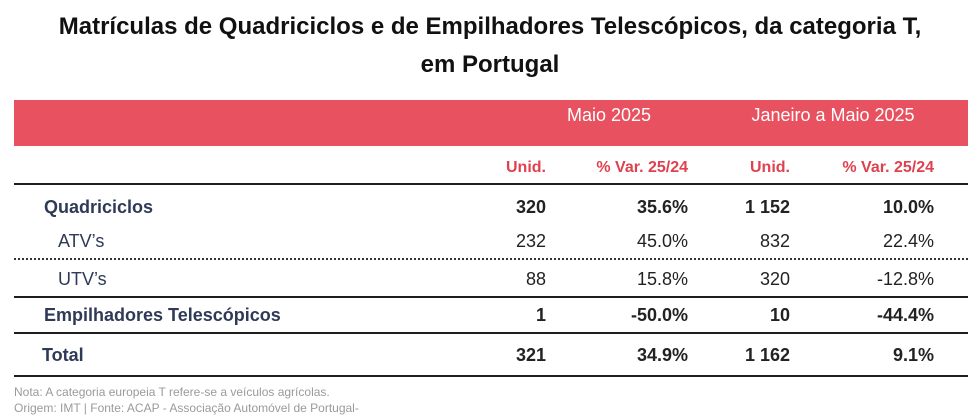 Image resolution: width=980 pixels, height=415 pixels. What do you see at coordinates (767, 355) in the screenshot?
I see `cell-unid-jan-maio: 1 162` at bounding box center [767, 355].